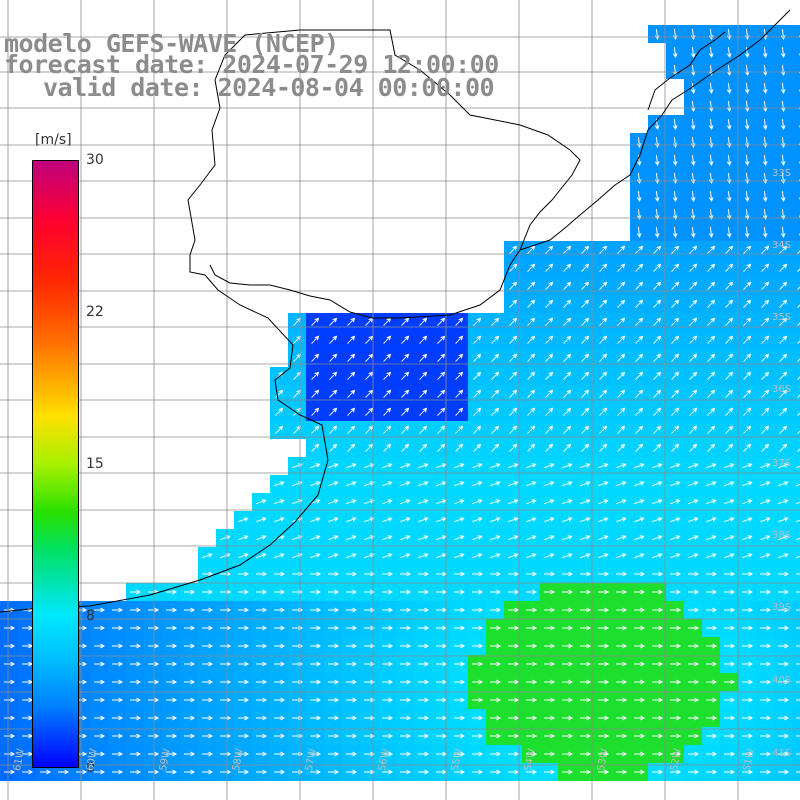  Describe the element at coordinates (796, 376) in the screenshot. I see `speed-cell` at that location.